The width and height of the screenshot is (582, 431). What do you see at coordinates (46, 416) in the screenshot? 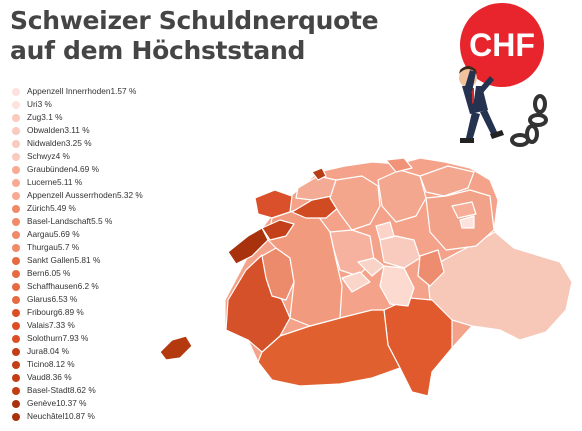
I see `legend-label: Neuchâtel` at bounding box center [46, 416].